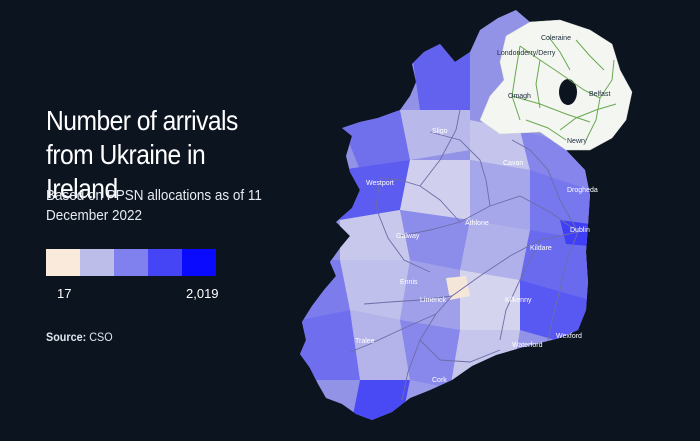  I want to click on place-label: Newry, so click(577, 141).